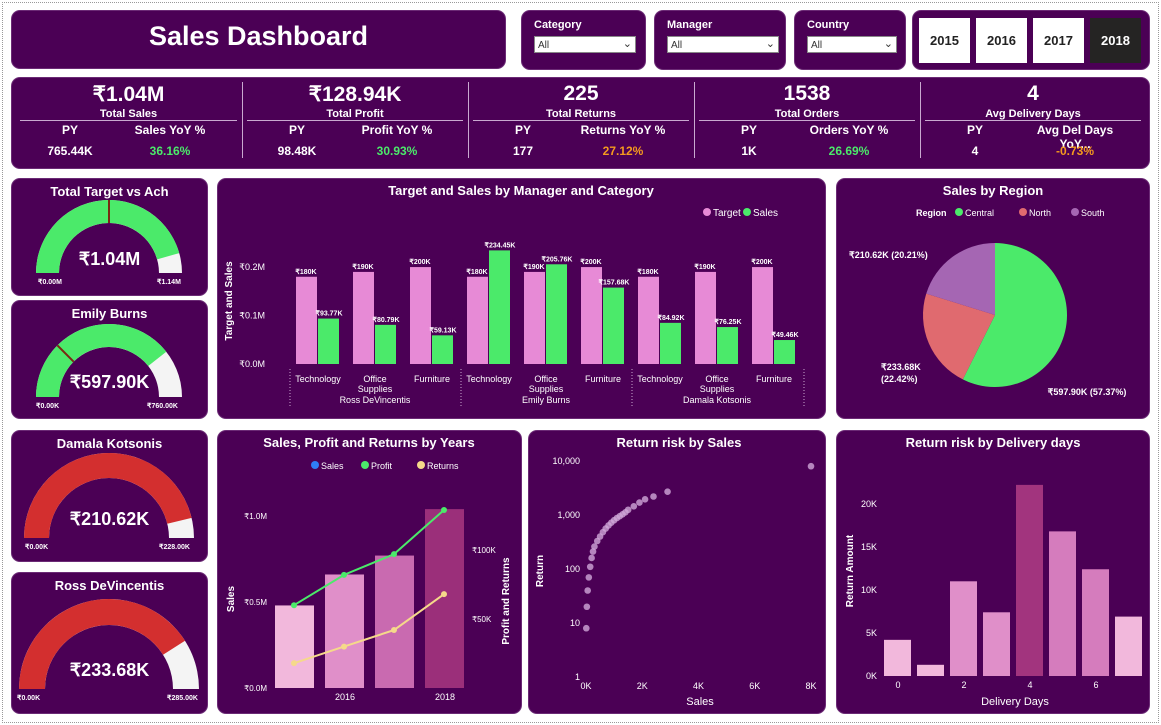 The height and width of the screenshot is (725, 1161). I want to click on kpi-py-value: 98.48K, so click(297, 151).